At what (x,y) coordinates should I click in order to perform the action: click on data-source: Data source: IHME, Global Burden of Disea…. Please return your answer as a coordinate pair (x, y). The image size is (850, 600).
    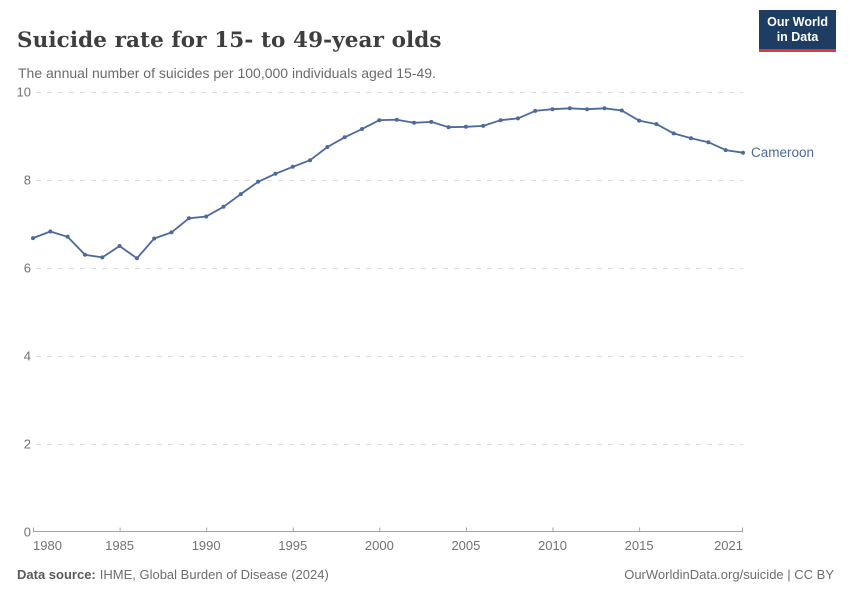
    Looking at the image, I should click on (173, 574).